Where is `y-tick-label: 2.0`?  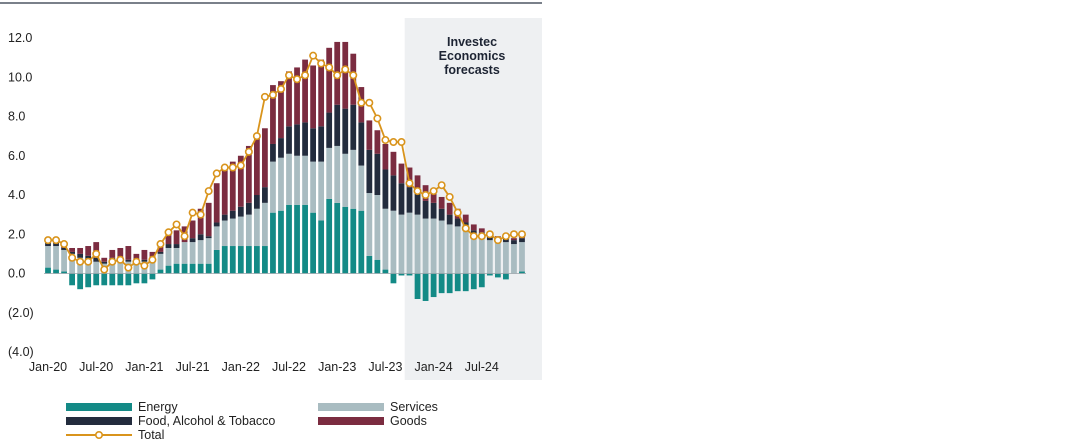 y-tick-label: 2.0 is located at coordinates (16, 234).